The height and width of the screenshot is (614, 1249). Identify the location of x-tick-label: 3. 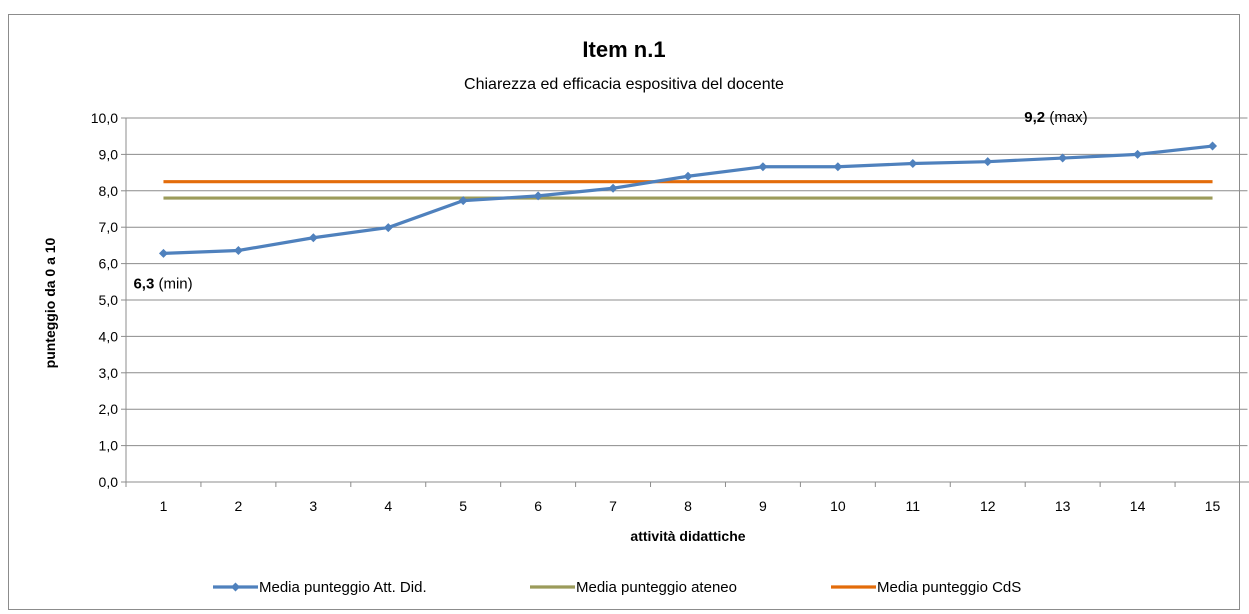
(313, 506).